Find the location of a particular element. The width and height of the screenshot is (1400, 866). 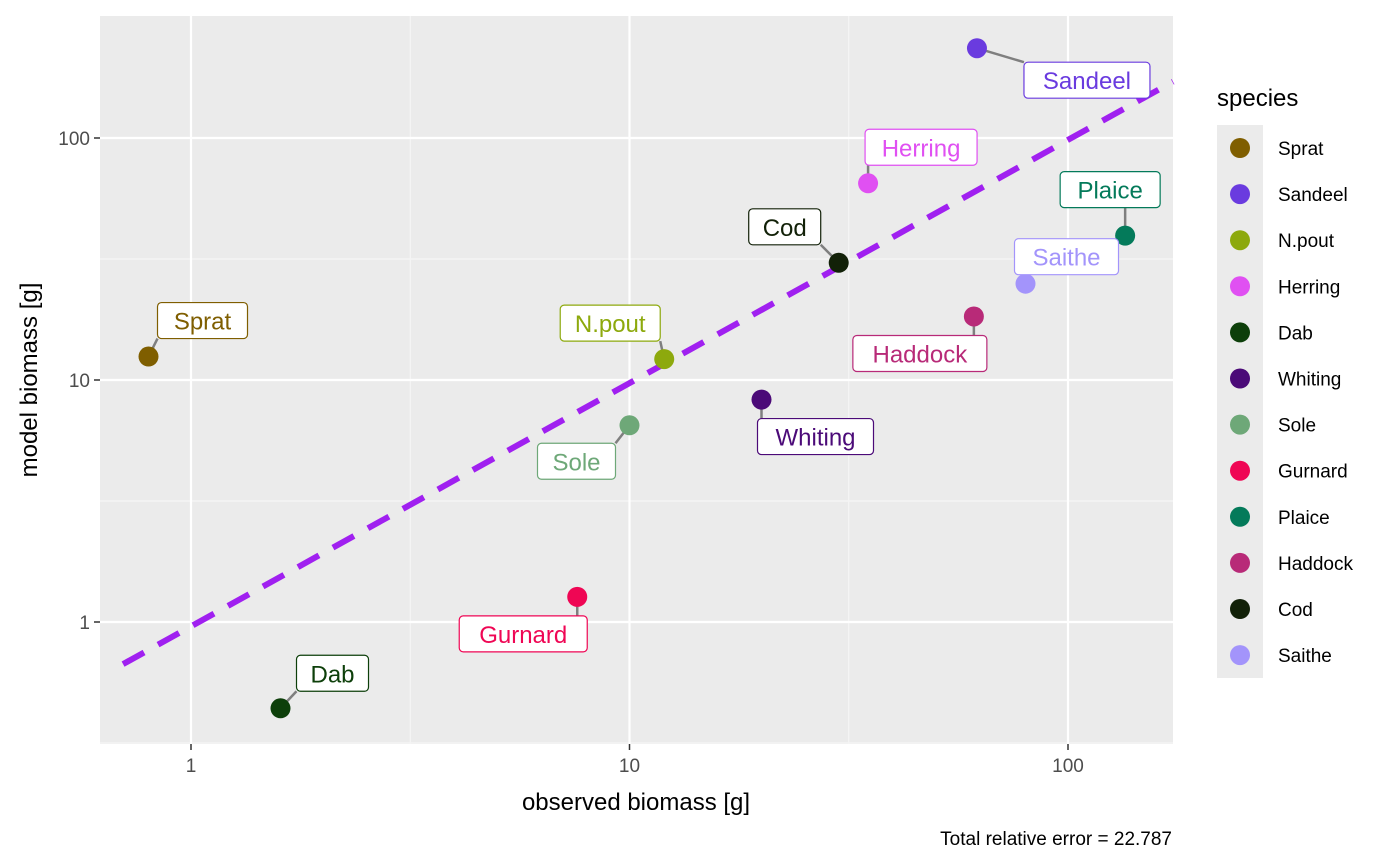

point-gurnard is located at coordinates (577, 596).